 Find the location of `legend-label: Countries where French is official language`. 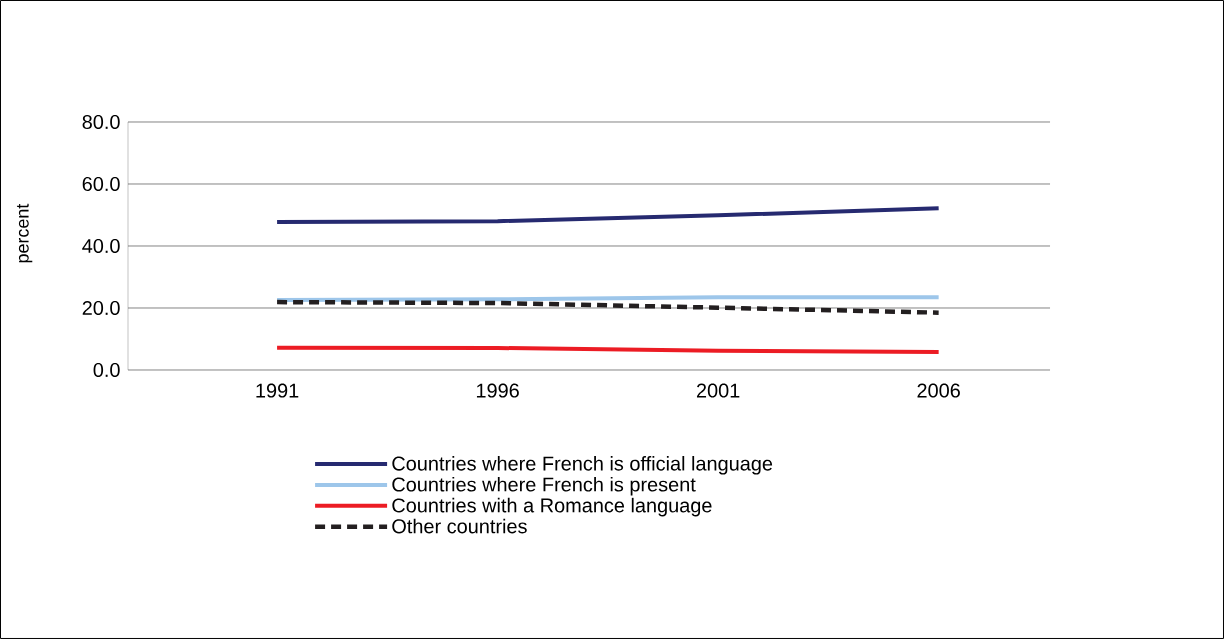

legend-label: Countries where French is official language is located at coordinates (582, 465).